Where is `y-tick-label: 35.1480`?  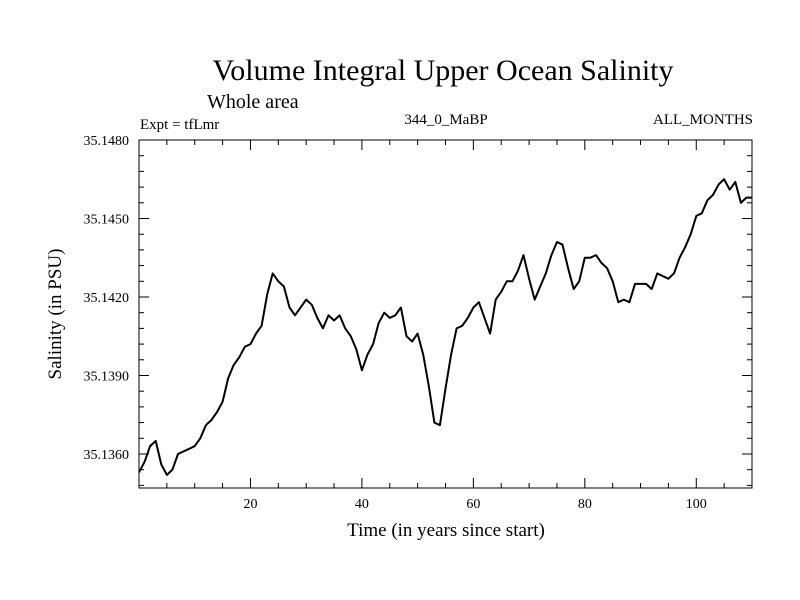
y-tick-label: 35.1480 is located at coordinates (107, 141).